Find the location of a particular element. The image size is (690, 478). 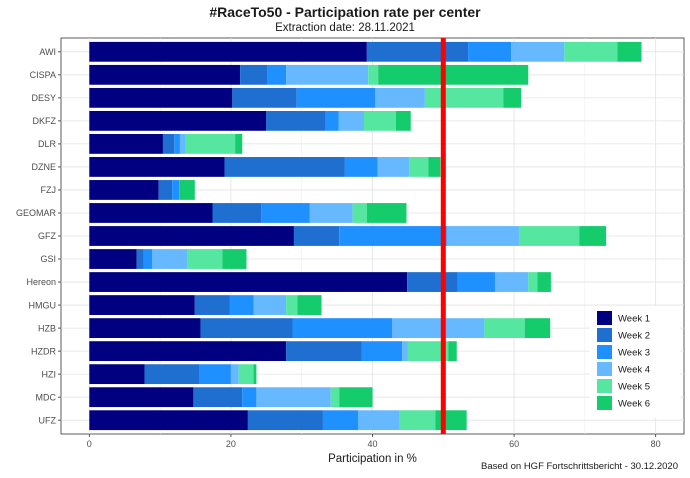

chart-subtitle: Extraction date: 28.11.2021 is located at coordinates (345, 28).